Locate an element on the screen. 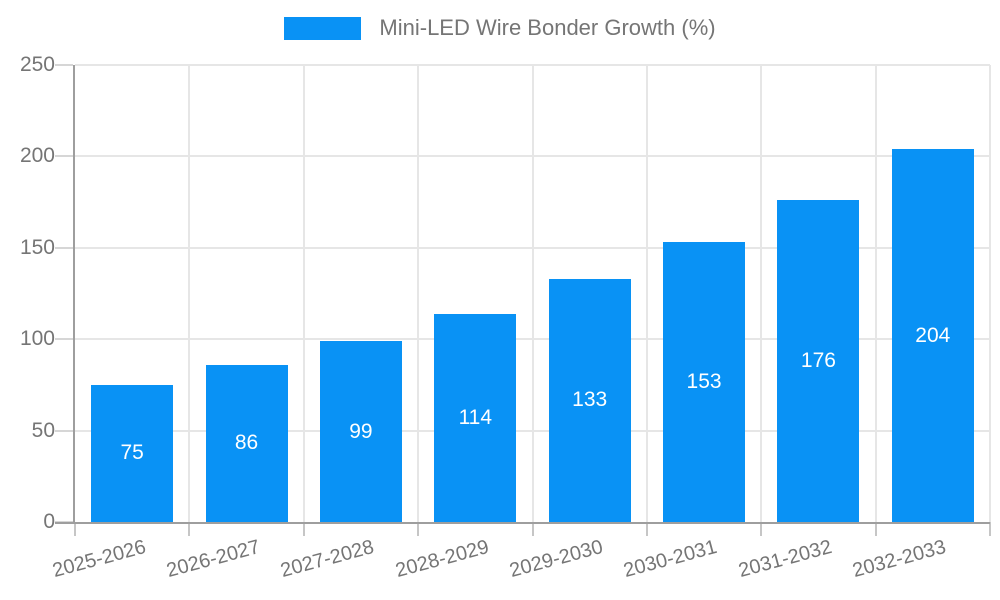 This screenshot has width=1000, height=600. bar-value-label: 176 is located at coordinates (818, 361).